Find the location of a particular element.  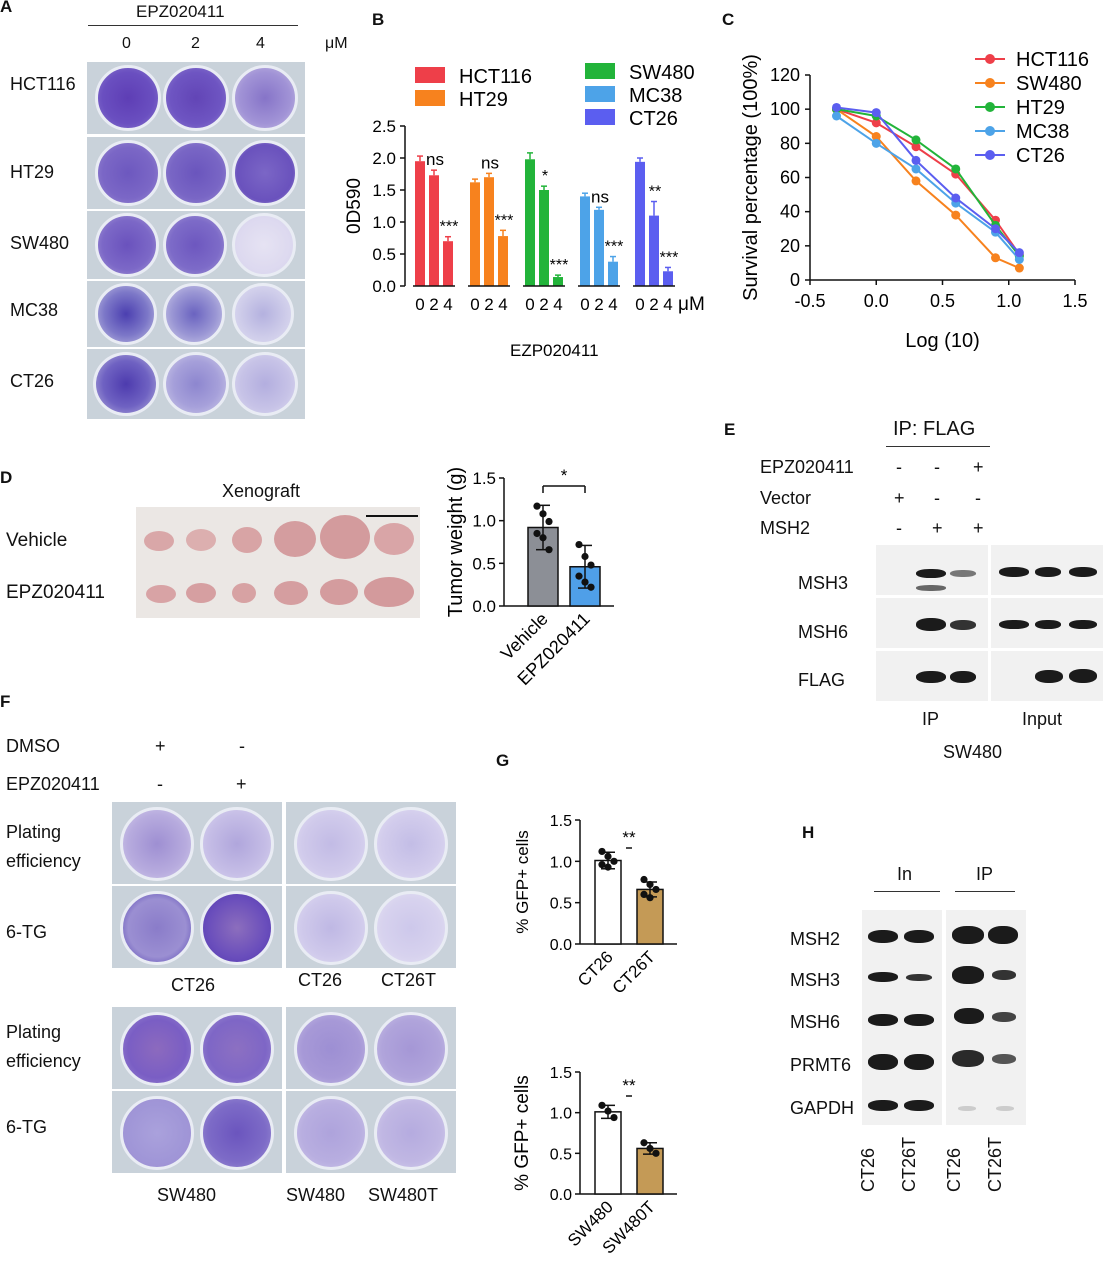

significance-label: ns is located at coordinates (435, 159).